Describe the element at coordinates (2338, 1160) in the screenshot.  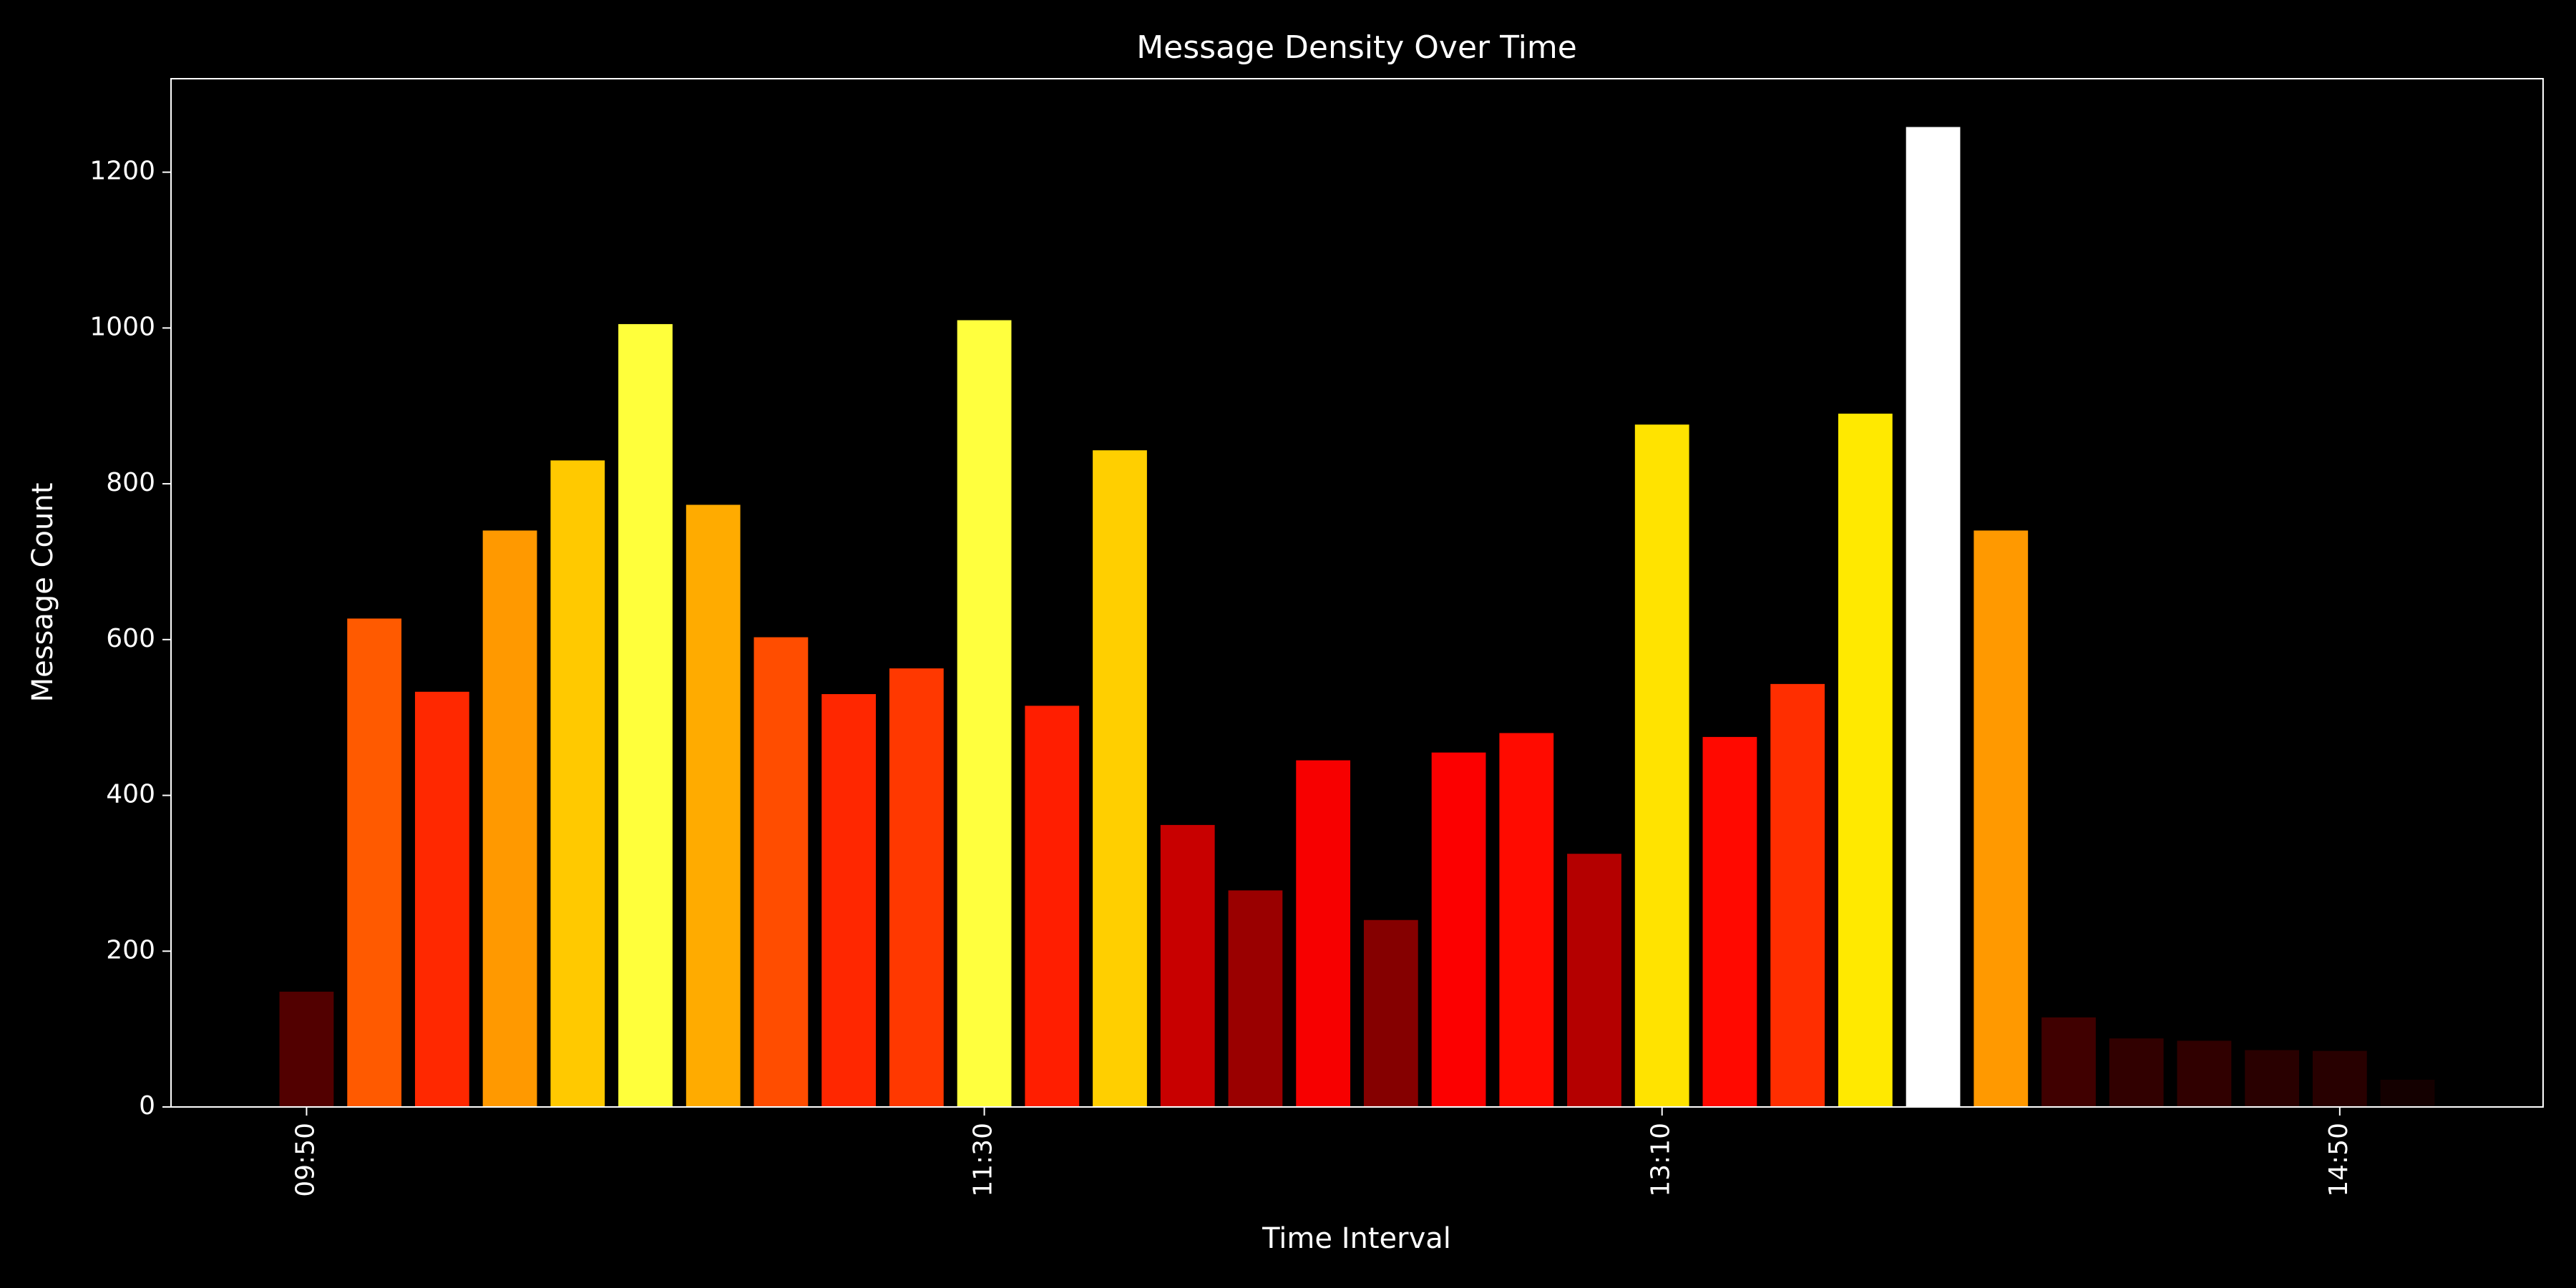
I see `x-tick-label: 14:50` at that location.